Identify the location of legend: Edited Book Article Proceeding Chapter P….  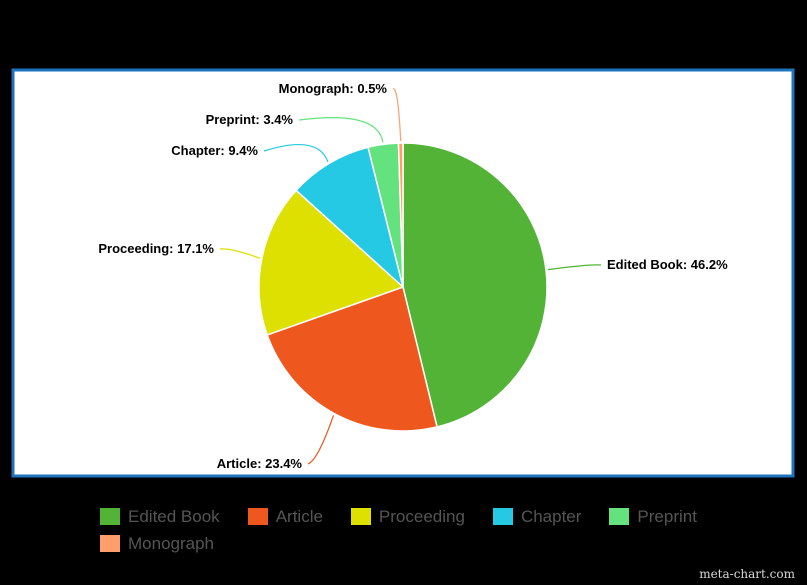
(420, 530).